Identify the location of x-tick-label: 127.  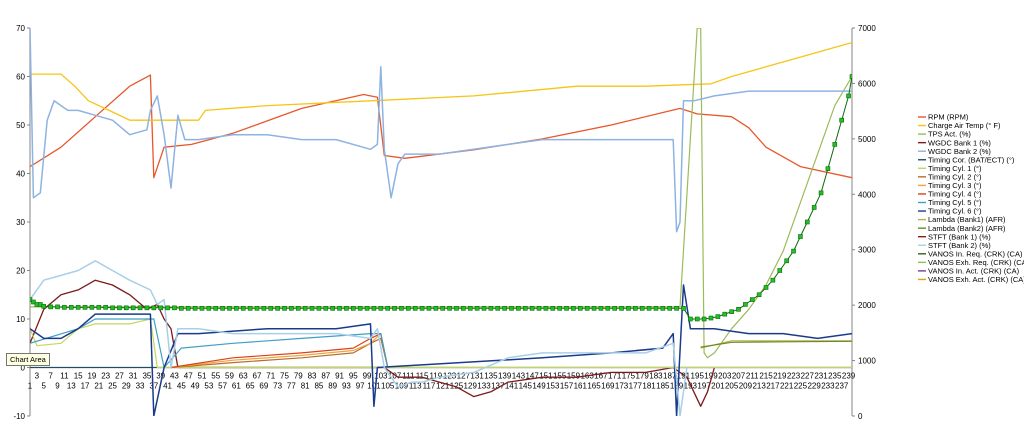
(464, 376).